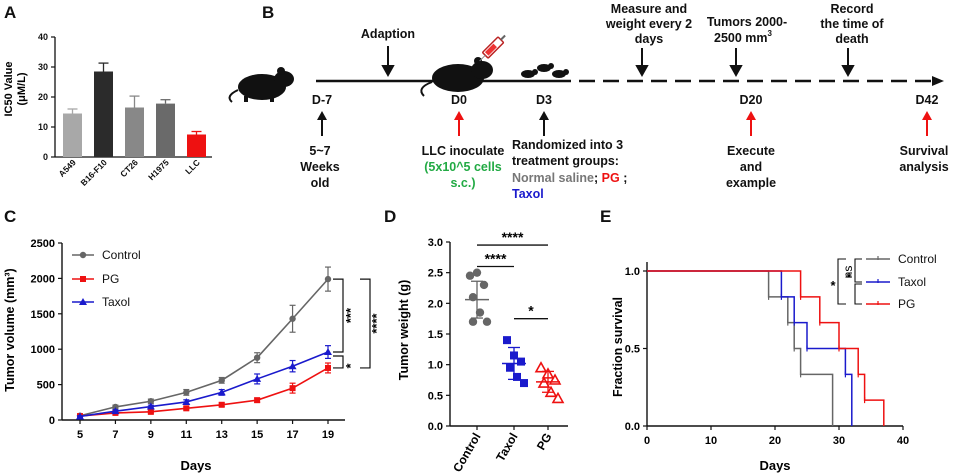 The width and height of the screenshot is (955, 476). I want to click on label-taxol: Taxol, so click(528, 194).